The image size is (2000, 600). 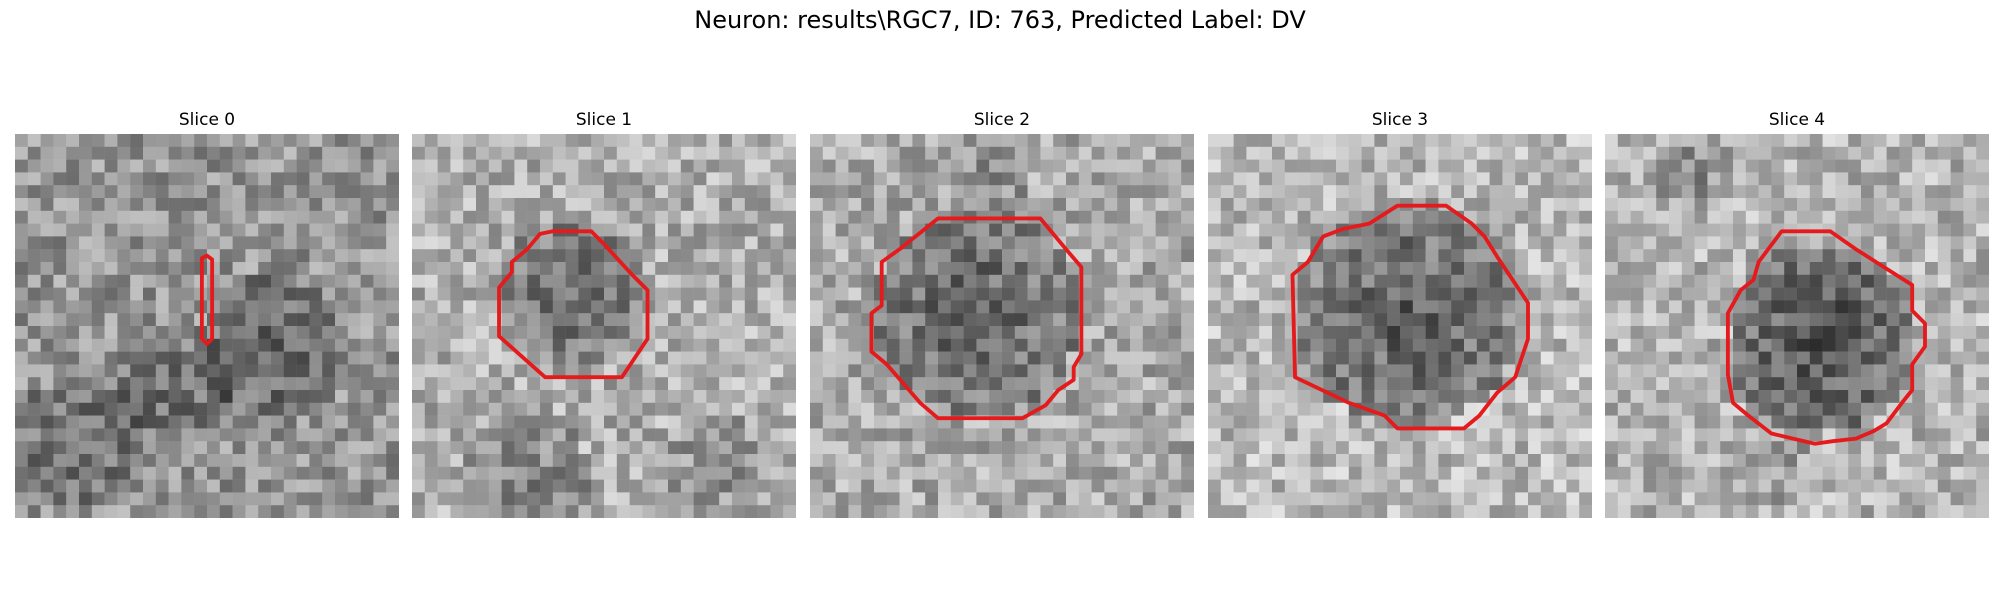 What do you see at coordinates (604, 120) in the screenshot?
I see `slice-title: Slice 1` at bounding box center [604, 120].